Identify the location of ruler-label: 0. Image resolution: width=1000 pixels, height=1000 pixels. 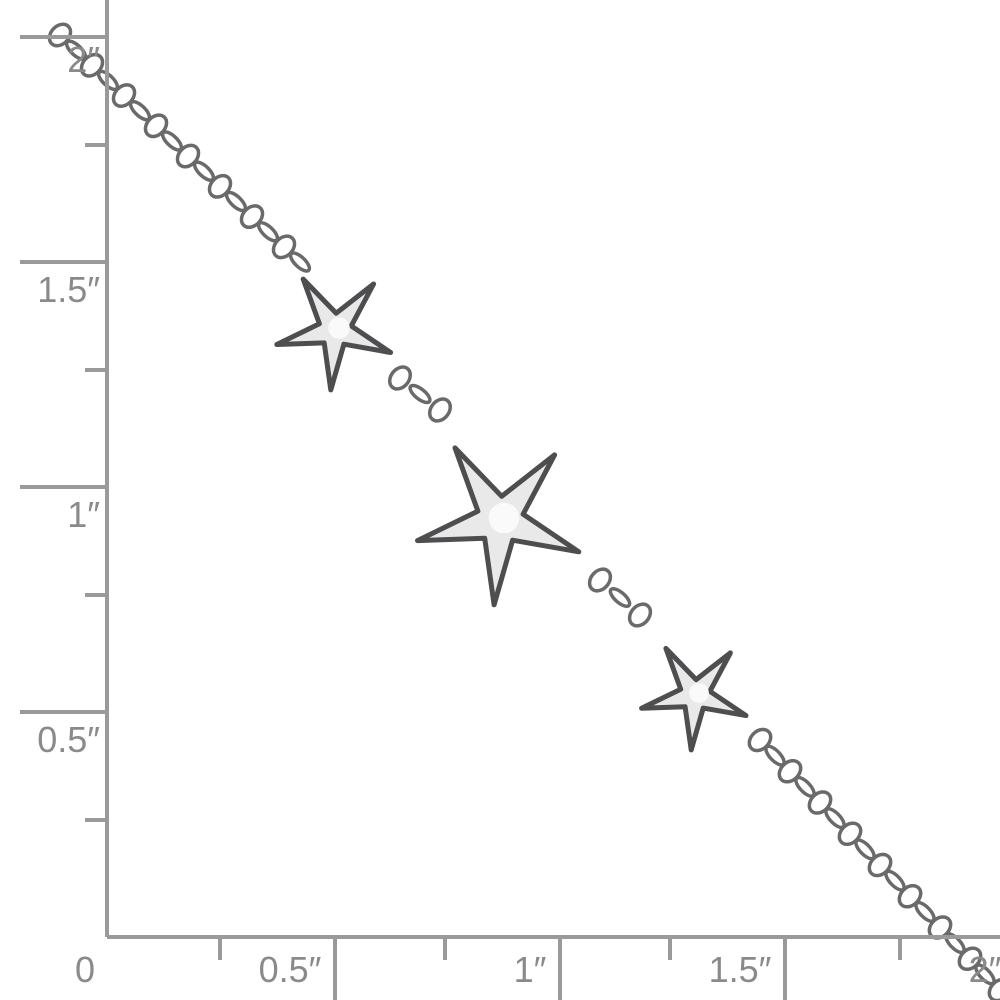
(85, 969).